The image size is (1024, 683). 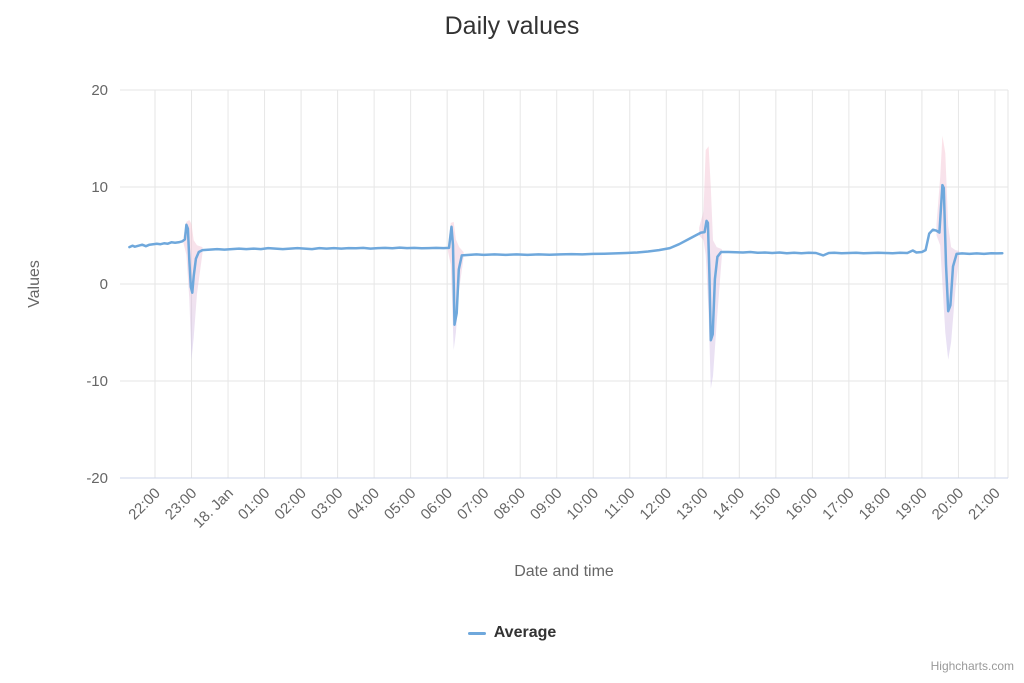 What do you see at coordinates (875, 504) in the screenshot?
I see `x-axis-tick-label: 18:00` at bounding box center [875, 504].